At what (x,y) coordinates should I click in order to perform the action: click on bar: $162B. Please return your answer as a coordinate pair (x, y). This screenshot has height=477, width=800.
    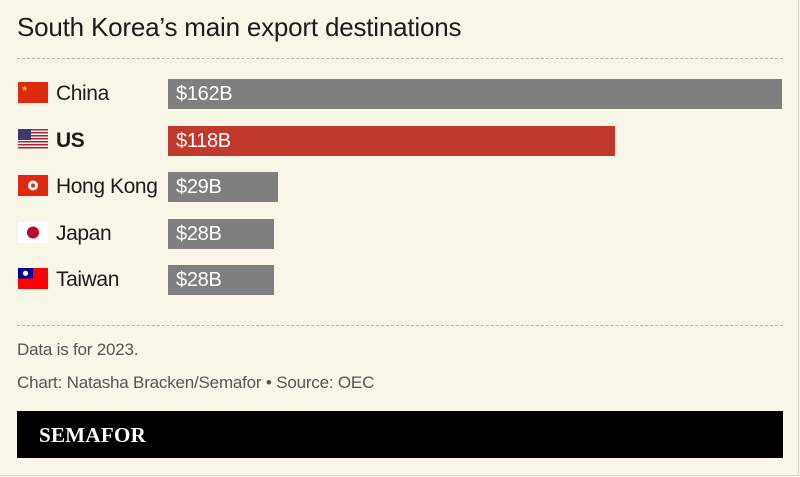
    Looking at the image, I should click on (475, 94).